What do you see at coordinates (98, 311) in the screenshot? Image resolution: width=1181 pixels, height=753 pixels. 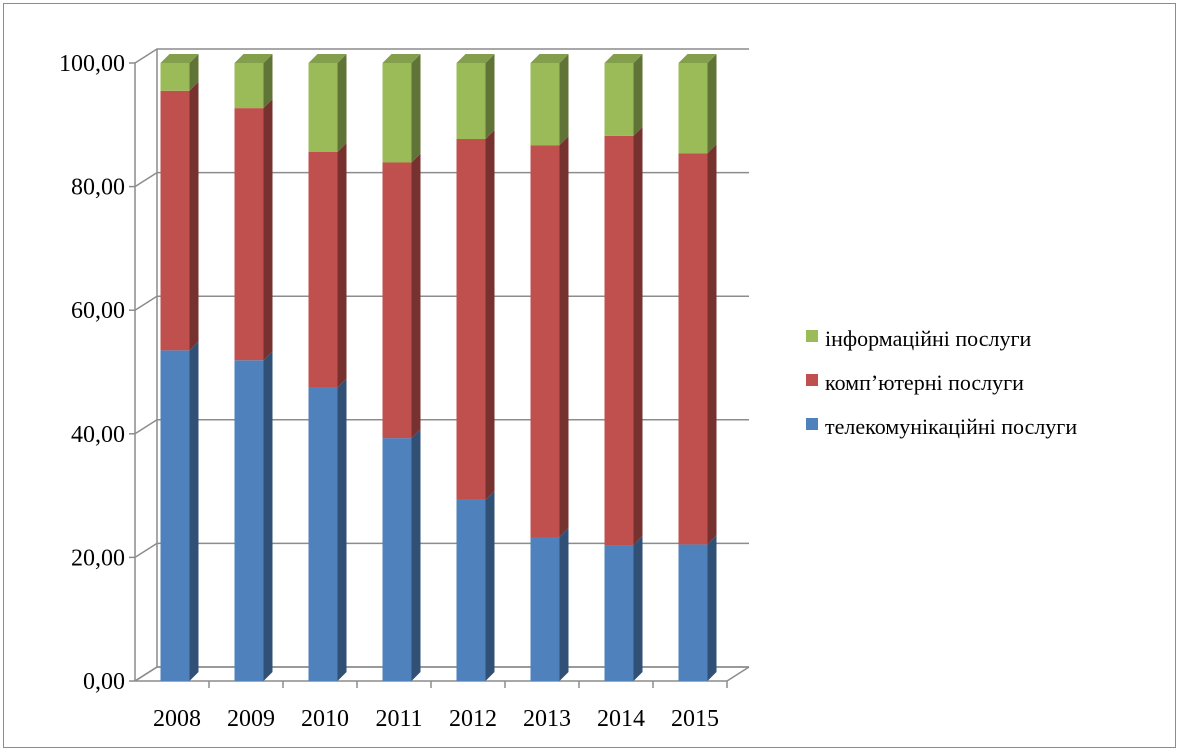 I see `y-tick-label: 60,00` at bounding box center [98, 311].